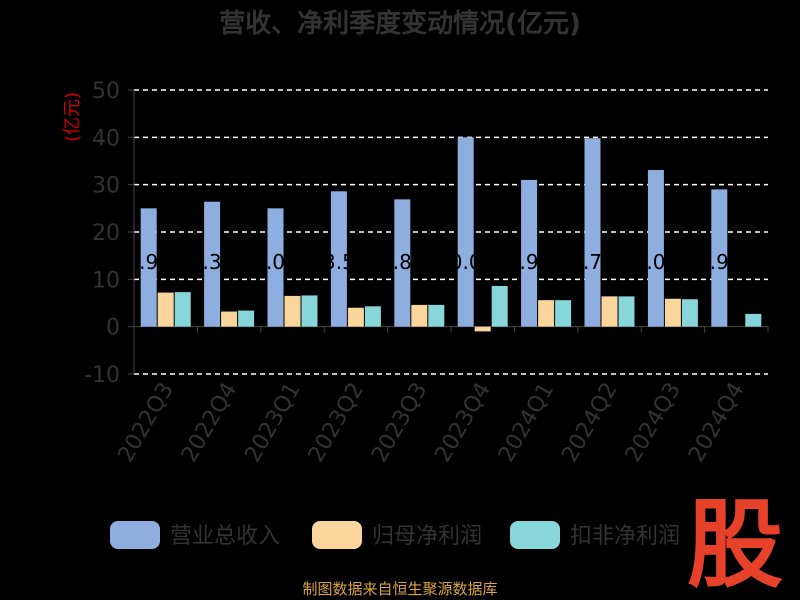  I want to click on legend-label: 营业总收入, so click(225, 536).